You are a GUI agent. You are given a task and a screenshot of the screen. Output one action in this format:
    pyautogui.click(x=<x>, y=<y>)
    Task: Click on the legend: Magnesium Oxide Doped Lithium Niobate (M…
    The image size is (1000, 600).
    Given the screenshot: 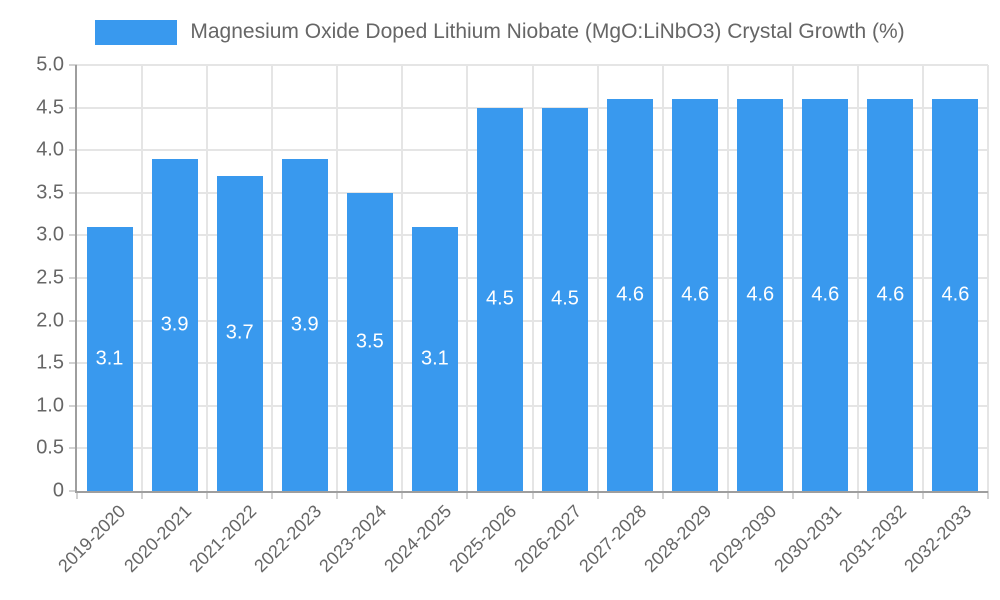 What is the action you would take?
    pyautogui.click(x=500, y=32)
    